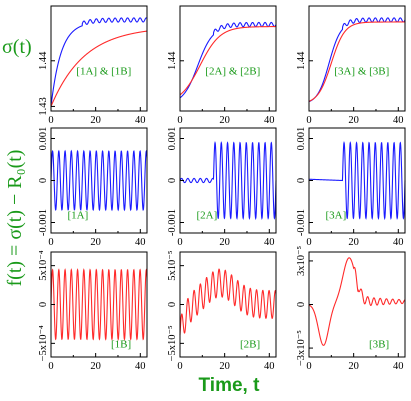 This screenshot has width=411, height=401. Describe the element at coordinates (43, 106) in the screenshot. I see `y-tick-label: 1.43` at that location.